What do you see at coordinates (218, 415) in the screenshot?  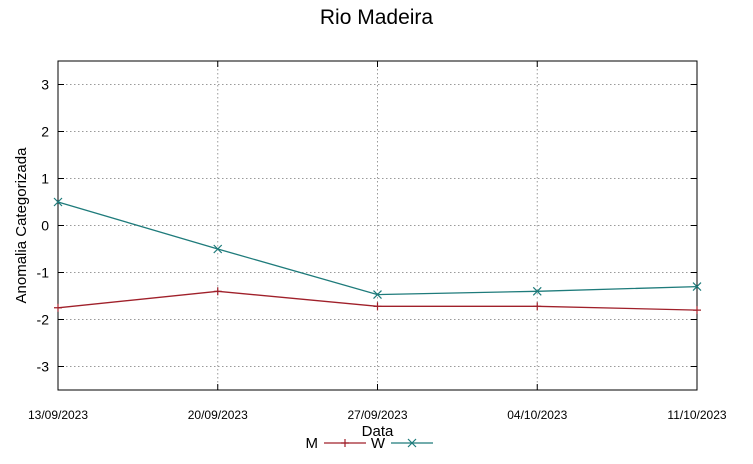 I see `x-tick-label: 20/09/2023` at bounding box center [218, 415].